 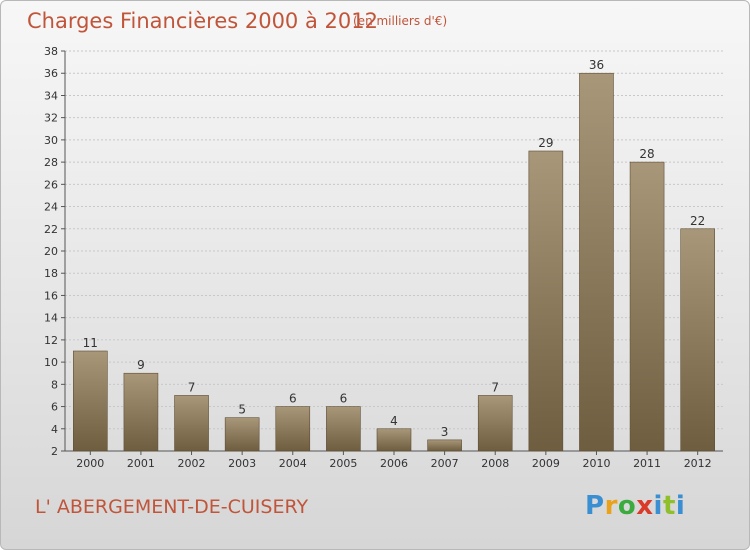 What do you see at coordinates (242, 410) in the screenshot?
I see `bar-value-label: 5` at bounding box center [242, 410].